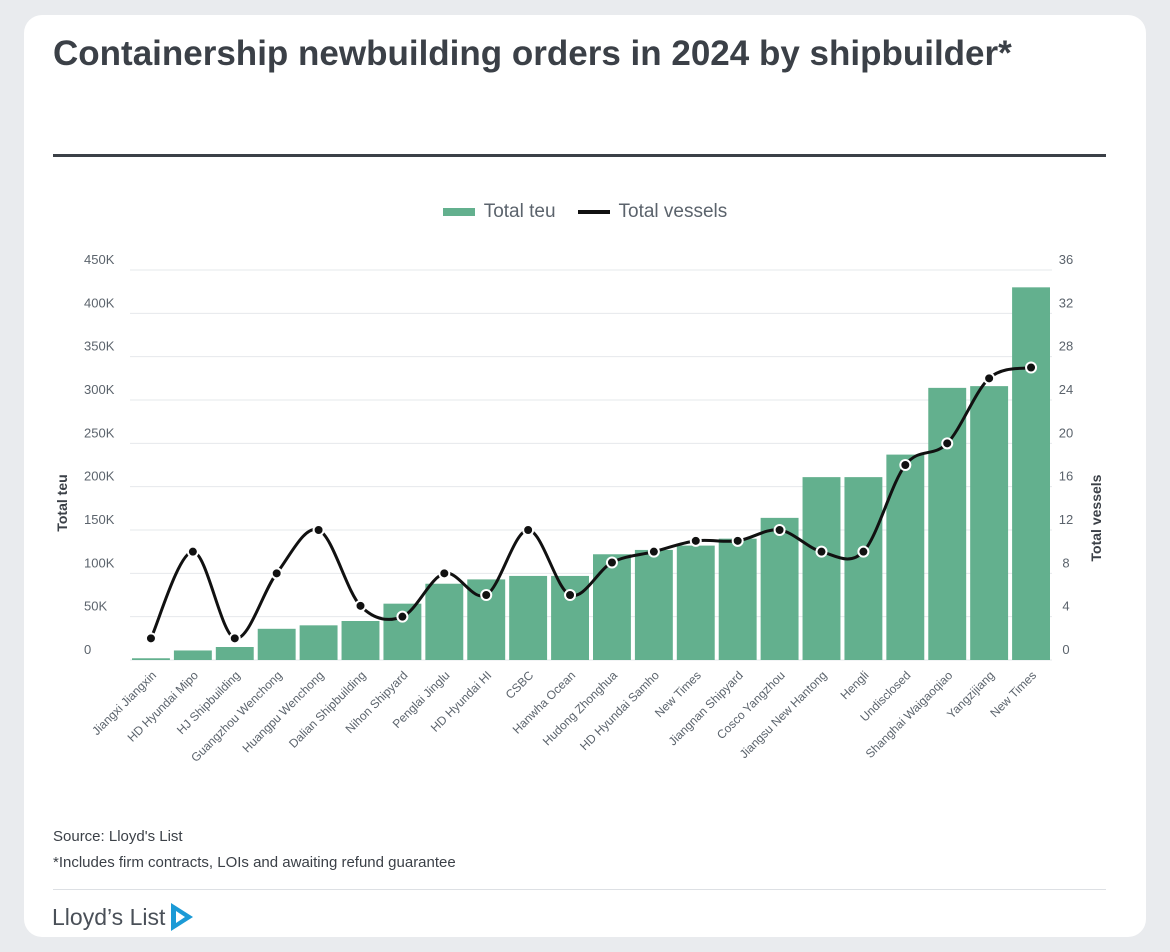 The image size is (1170, 952). What do you see at coordinates (706, 708) in the screenshot?
I see `x-tick-label: Jiangnan Shipyard` at bounding box center [706, 708].